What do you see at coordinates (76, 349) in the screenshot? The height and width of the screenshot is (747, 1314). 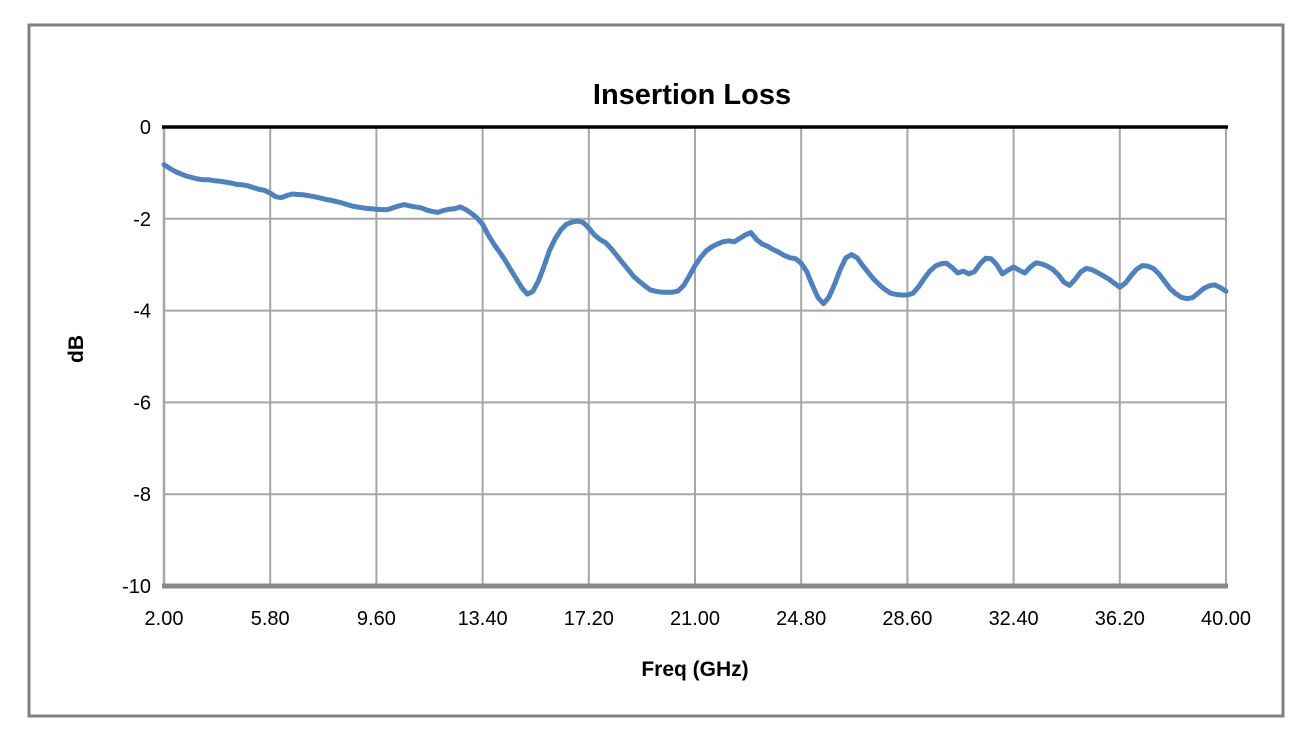 I see `y-axis-title: dB` at bounding box center [76, 349].